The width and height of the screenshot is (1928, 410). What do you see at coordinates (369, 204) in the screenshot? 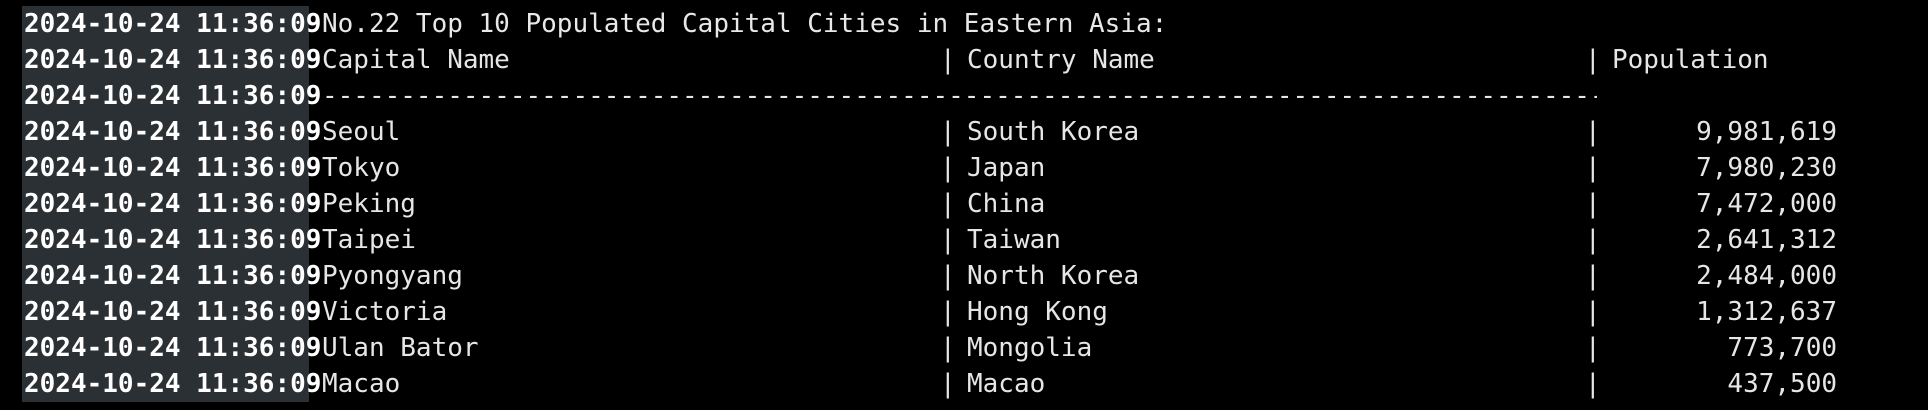
I see `capital-name-cell: Peking` at bounding box center [369, 204].